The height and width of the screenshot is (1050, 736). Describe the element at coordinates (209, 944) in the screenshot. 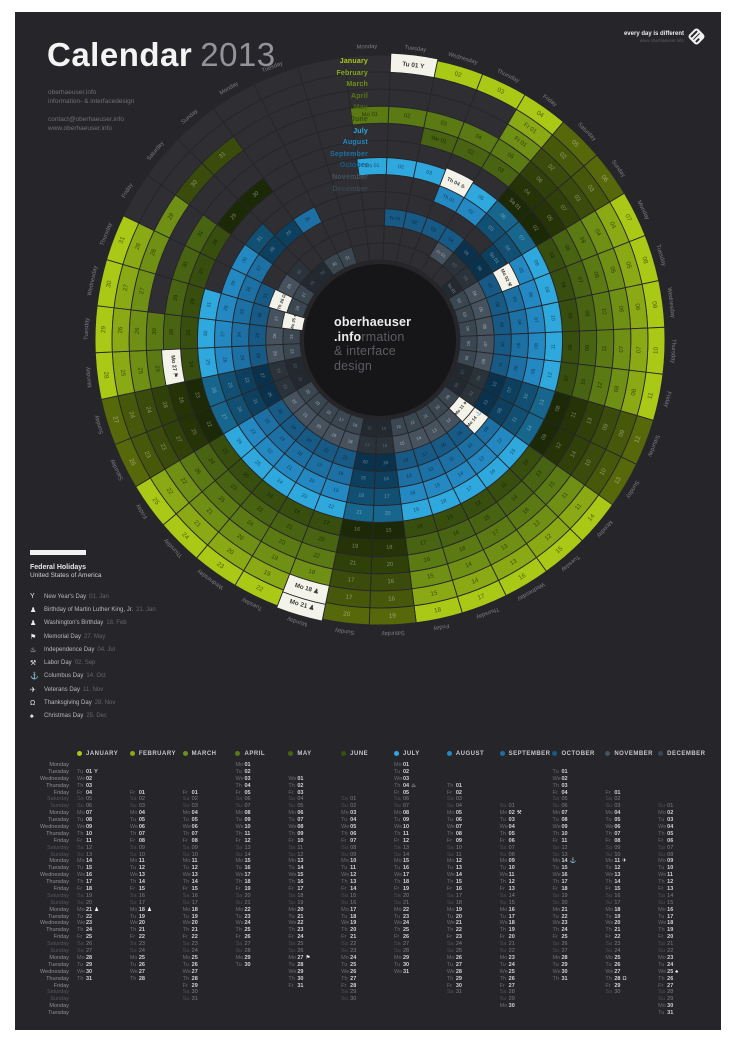

I see `table-day-cell: Sa 23` at that location.